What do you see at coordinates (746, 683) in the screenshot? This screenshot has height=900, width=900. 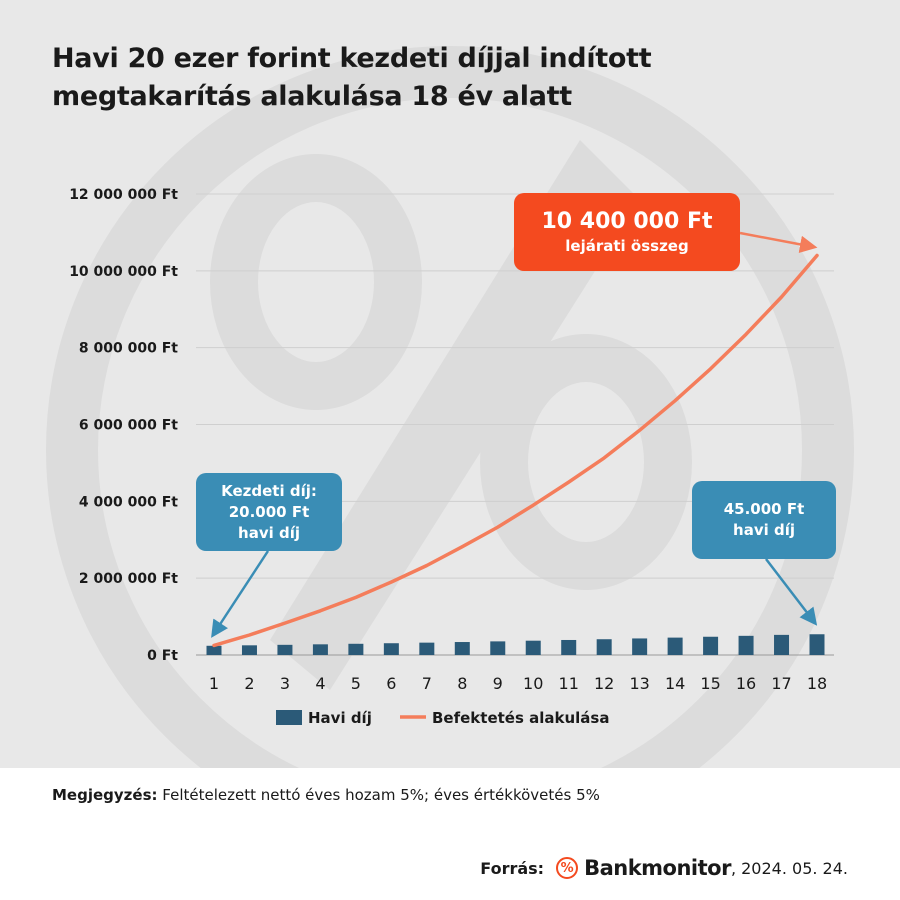 I see `x-tick-label: 16` at bounding box center [746, 683].